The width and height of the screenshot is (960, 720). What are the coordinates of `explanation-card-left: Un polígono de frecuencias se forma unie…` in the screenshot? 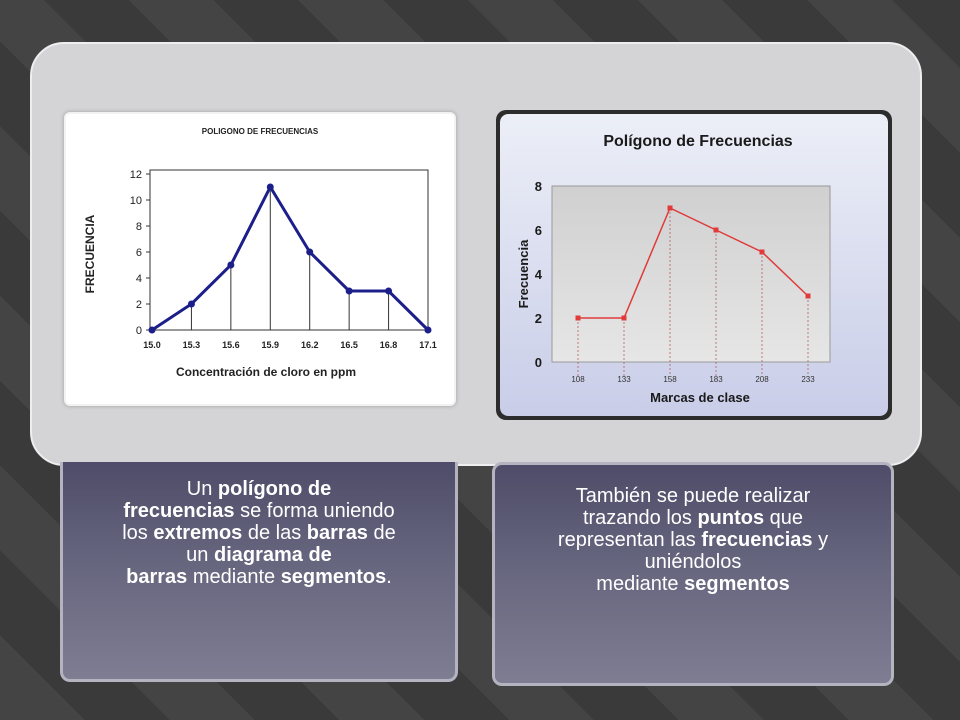 It's located at (259, 572).